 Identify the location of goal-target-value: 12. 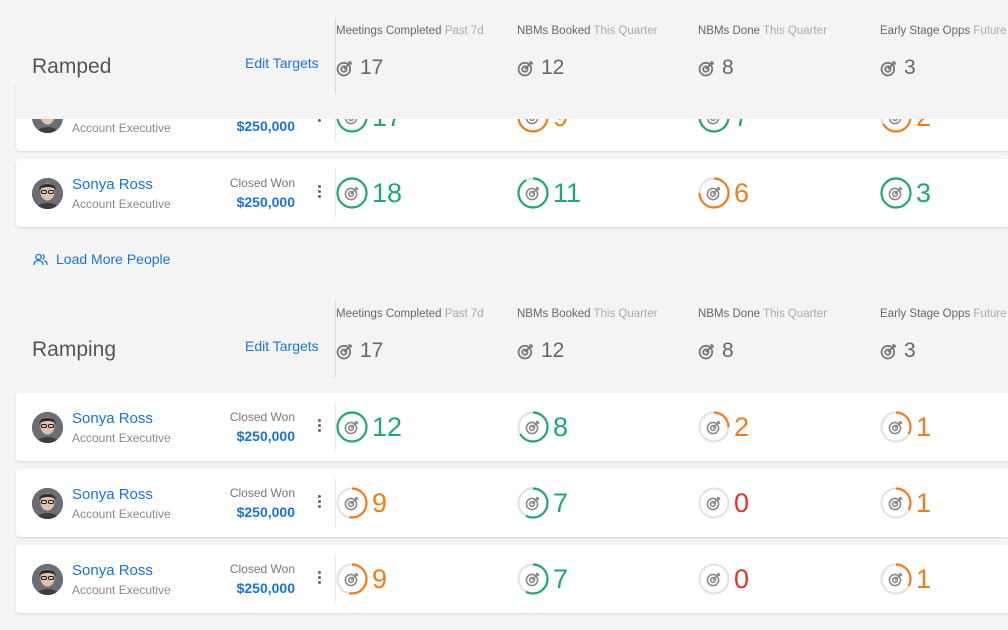
(553, 67).